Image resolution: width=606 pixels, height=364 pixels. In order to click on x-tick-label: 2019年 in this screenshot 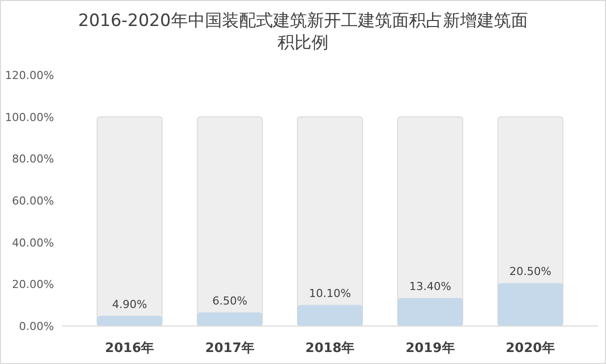, I will do `click(430, 348)`.